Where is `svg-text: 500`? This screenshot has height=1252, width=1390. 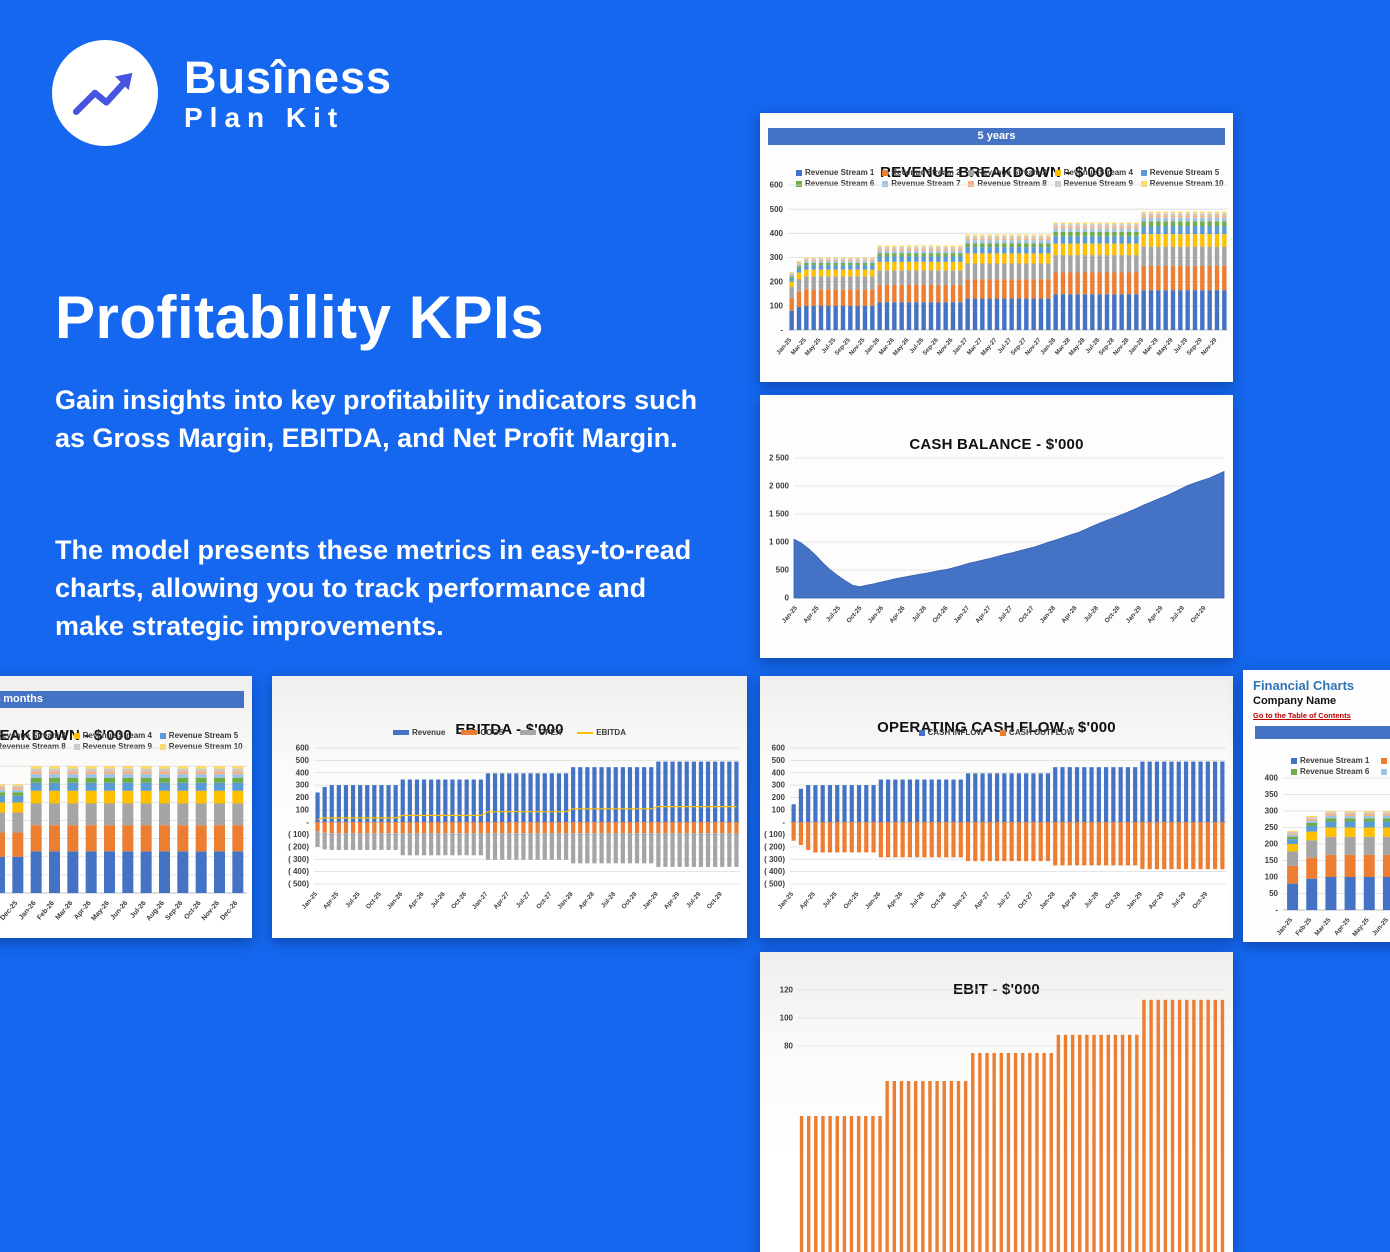
svg-text: 500 is located at coordinates (777, 209).